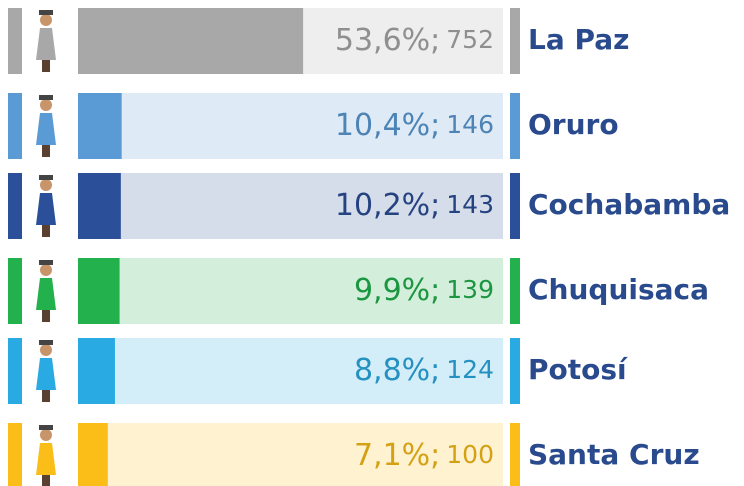 Image resolution: width=744 pixels, height=486 pixels. Describe the element at coordinates (470, 39) in the screenshot. I see `count-label: 752` at that location.